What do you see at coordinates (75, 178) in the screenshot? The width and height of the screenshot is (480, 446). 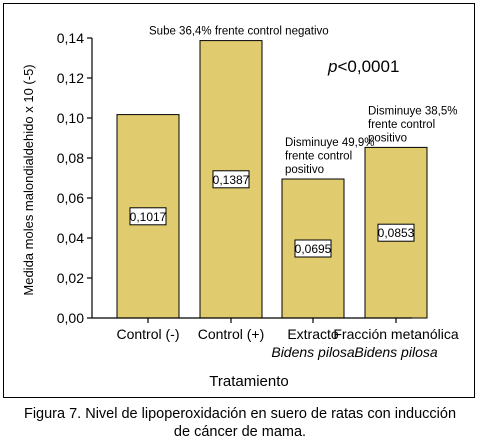 I see `y-axis: 0,00 0,02 0,04 0,06 0,08 0,10 0,12 0,14` at bounding box center [75, 178].